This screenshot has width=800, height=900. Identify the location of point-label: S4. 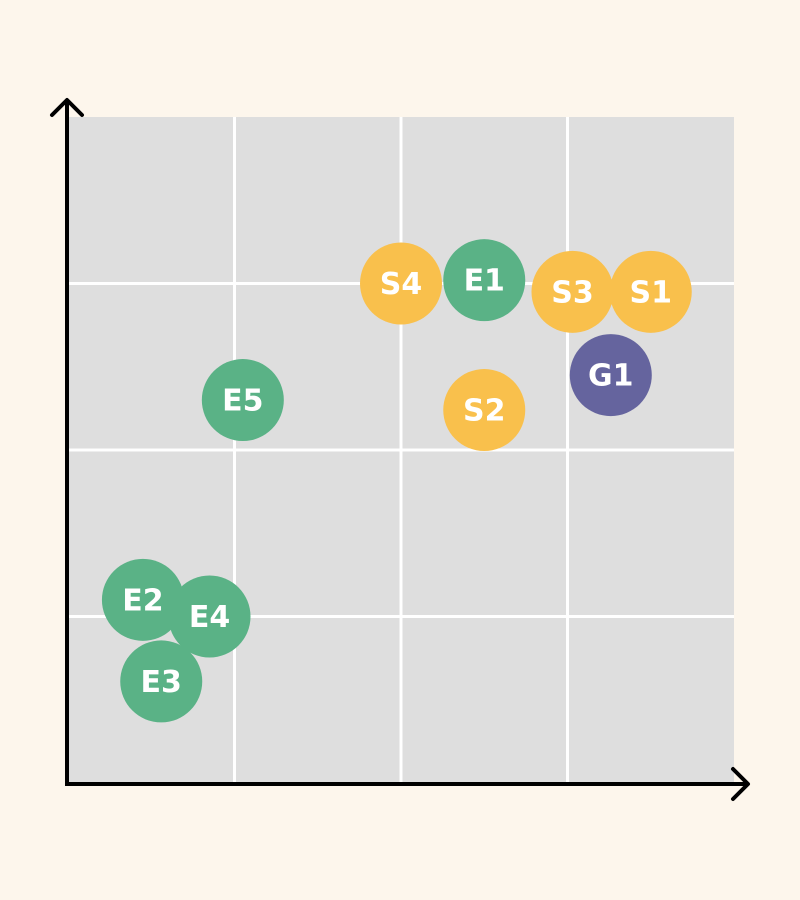
(401, 284).